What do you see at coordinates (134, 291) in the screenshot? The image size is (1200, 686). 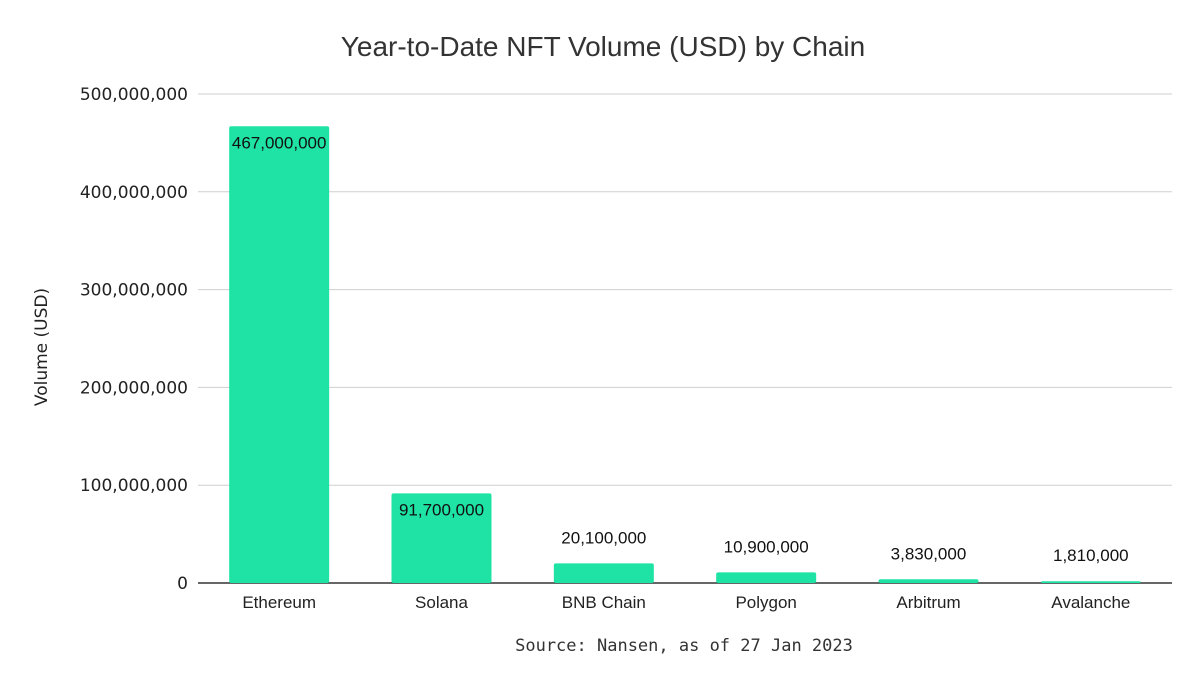 I see `y-tick-label: 300,000,000` at bounding box center [134, 291].